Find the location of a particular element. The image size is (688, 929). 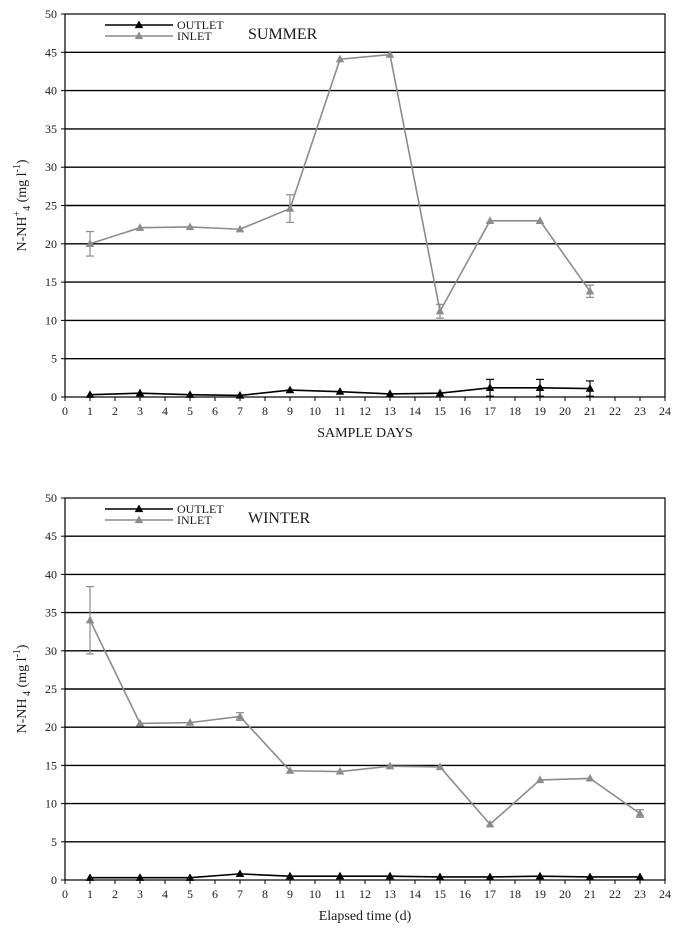

winter-y-tick-label: 5 is located at coordinates (54, 842).